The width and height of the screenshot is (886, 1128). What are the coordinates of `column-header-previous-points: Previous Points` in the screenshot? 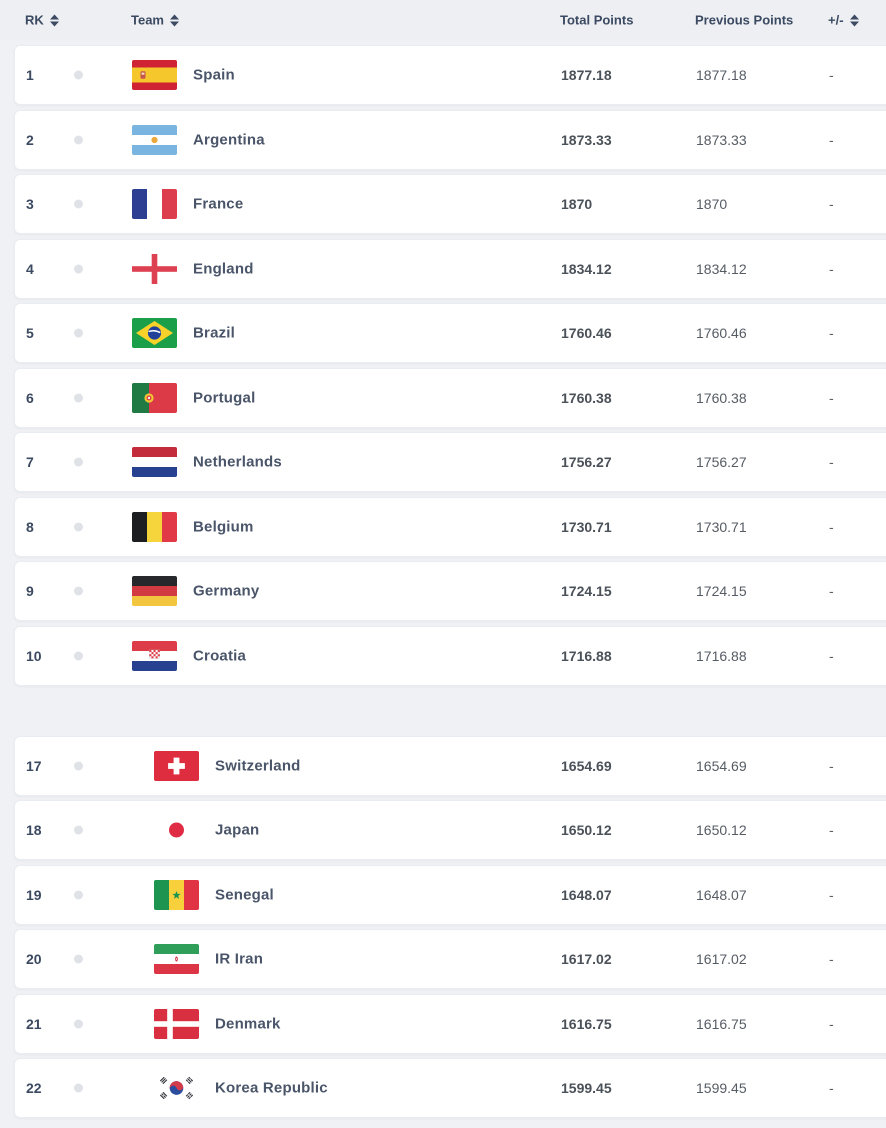 It's located at (744, 20).